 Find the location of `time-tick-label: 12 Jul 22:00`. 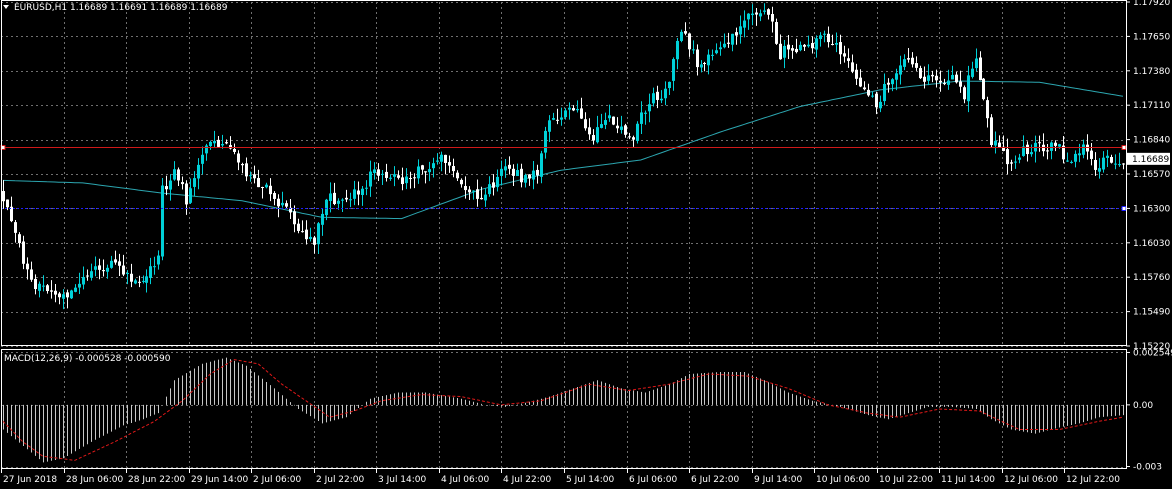

time-tick-label: 12 Jul 22:00 is located at coordinates (1093, 480).